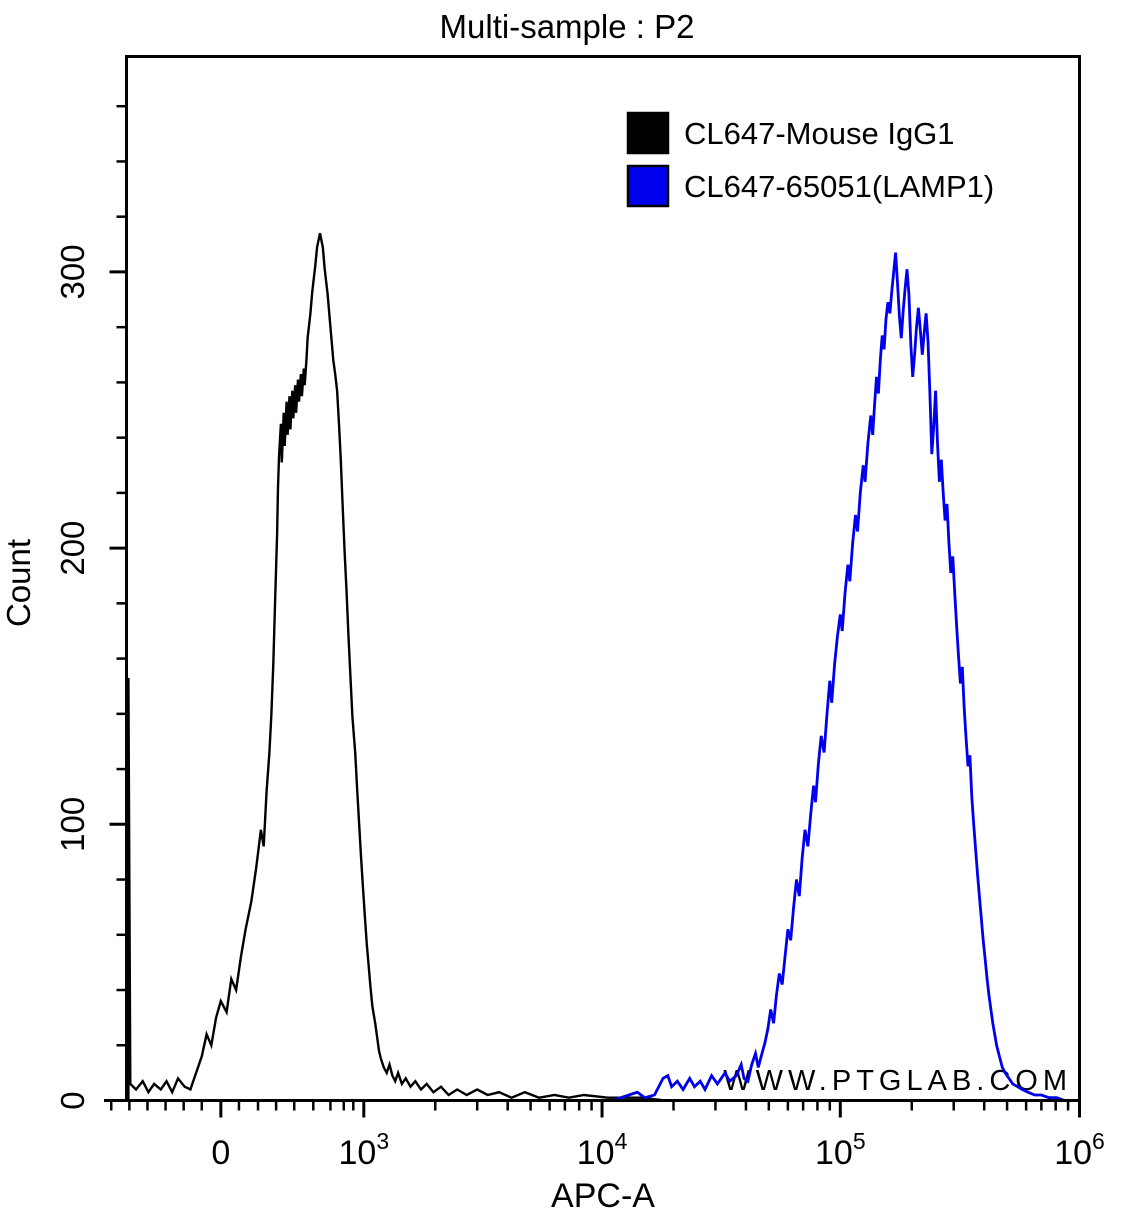 This screenshot has width=1128, height=1218. Describe the element at coordinates (18, 583) in the screenshot. I see `y-axis-title: Count` at that location.